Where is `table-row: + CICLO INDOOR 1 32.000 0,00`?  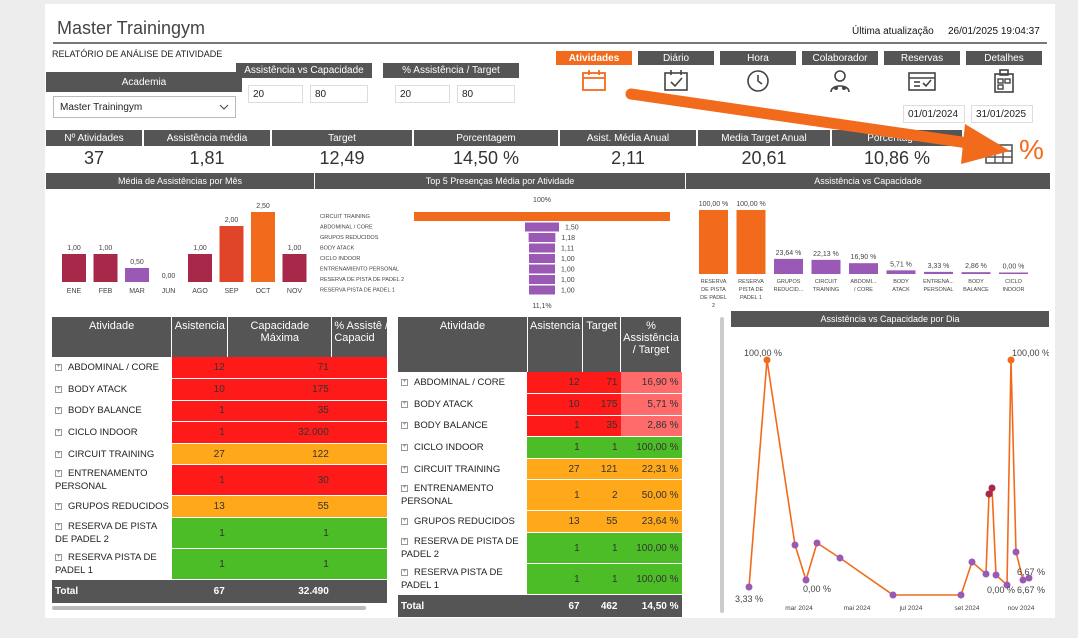
table-row: + CICLO INDOOR 1 32.000 0,00 is located at coordinates (219, 432).